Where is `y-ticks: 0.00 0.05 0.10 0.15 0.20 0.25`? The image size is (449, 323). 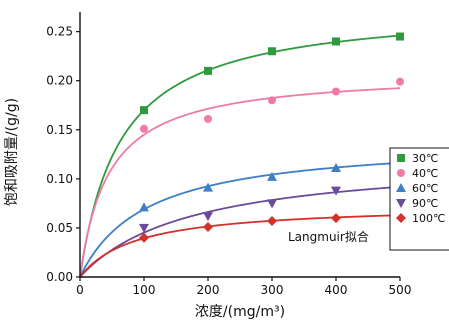
y-ticks: 0.00 0.05 0.10 0.15 0.20 0.25 is located at coordinates (63, 154).